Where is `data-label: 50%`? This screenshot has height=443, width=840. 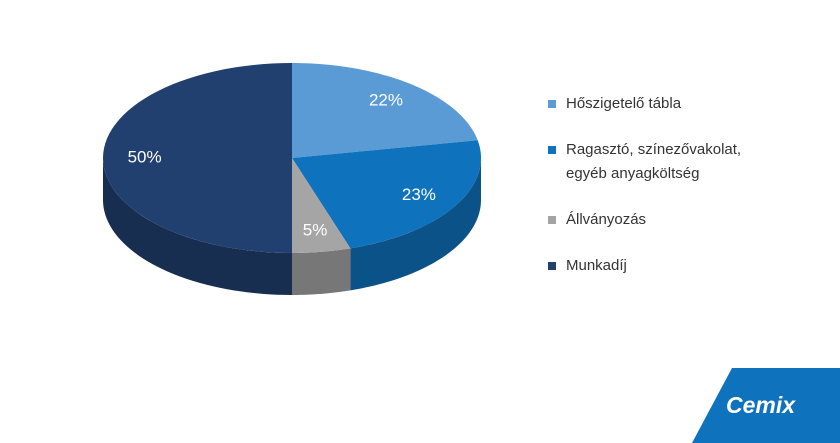 data-label: 50% is located at coordinates (145, 156).